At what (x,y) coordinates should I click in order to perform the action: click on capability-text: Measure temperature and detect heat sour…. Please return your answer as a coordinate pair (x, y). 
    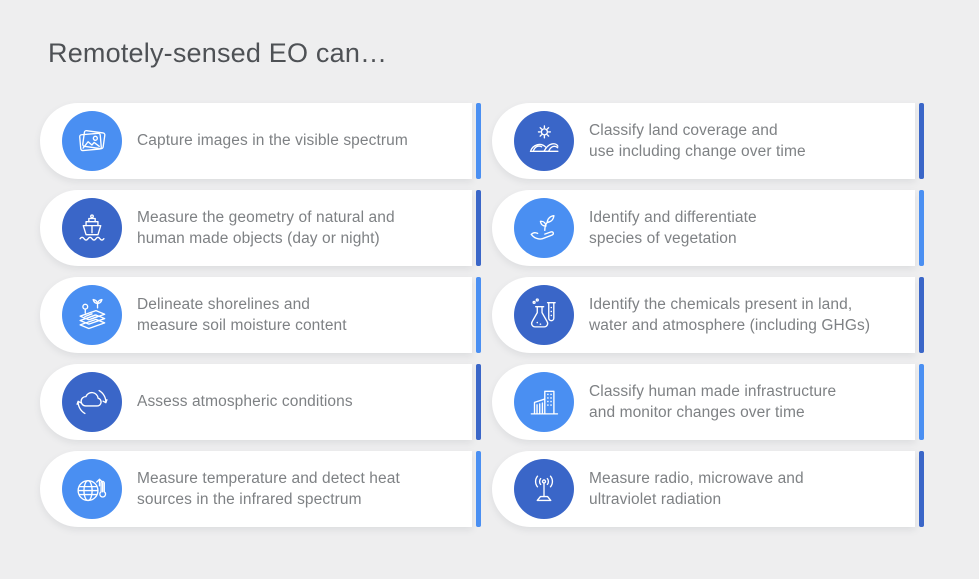
    Looking at the image, I should click on (268, 489).